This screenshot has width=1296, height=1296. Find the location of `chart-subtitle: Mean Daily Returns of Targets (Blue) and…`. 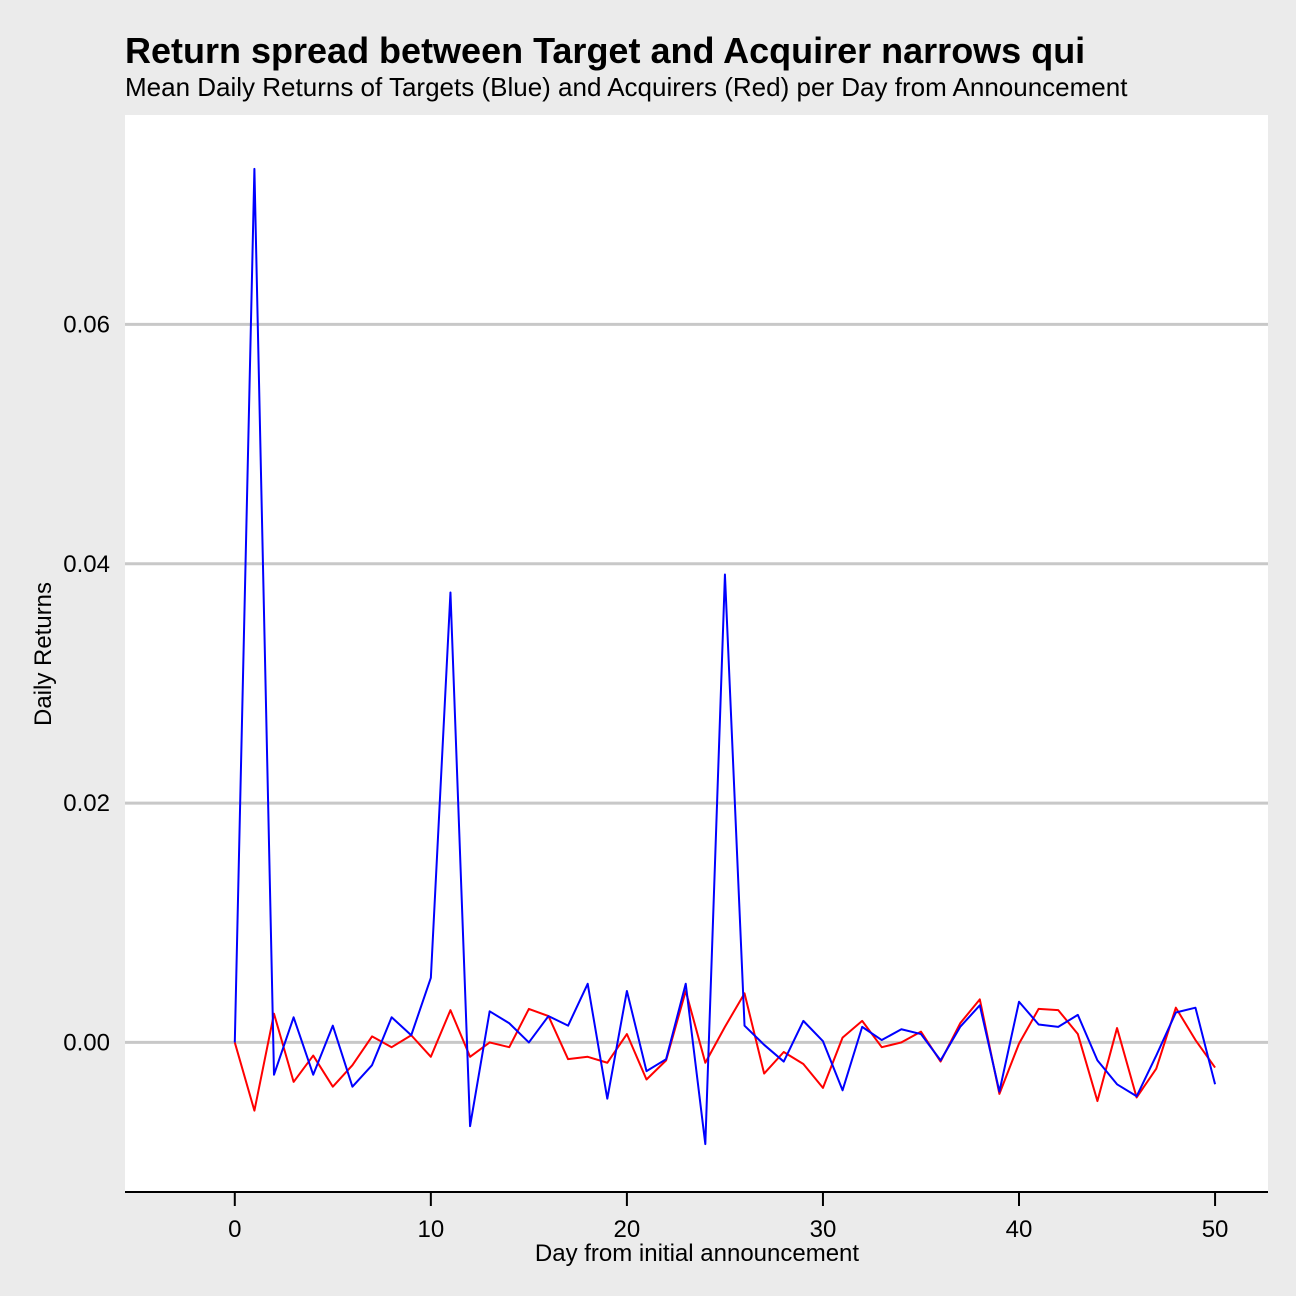

chart-subtitle: Mean Daily Returns of Targets (Blue) and… is located at coordinates (626, 87).